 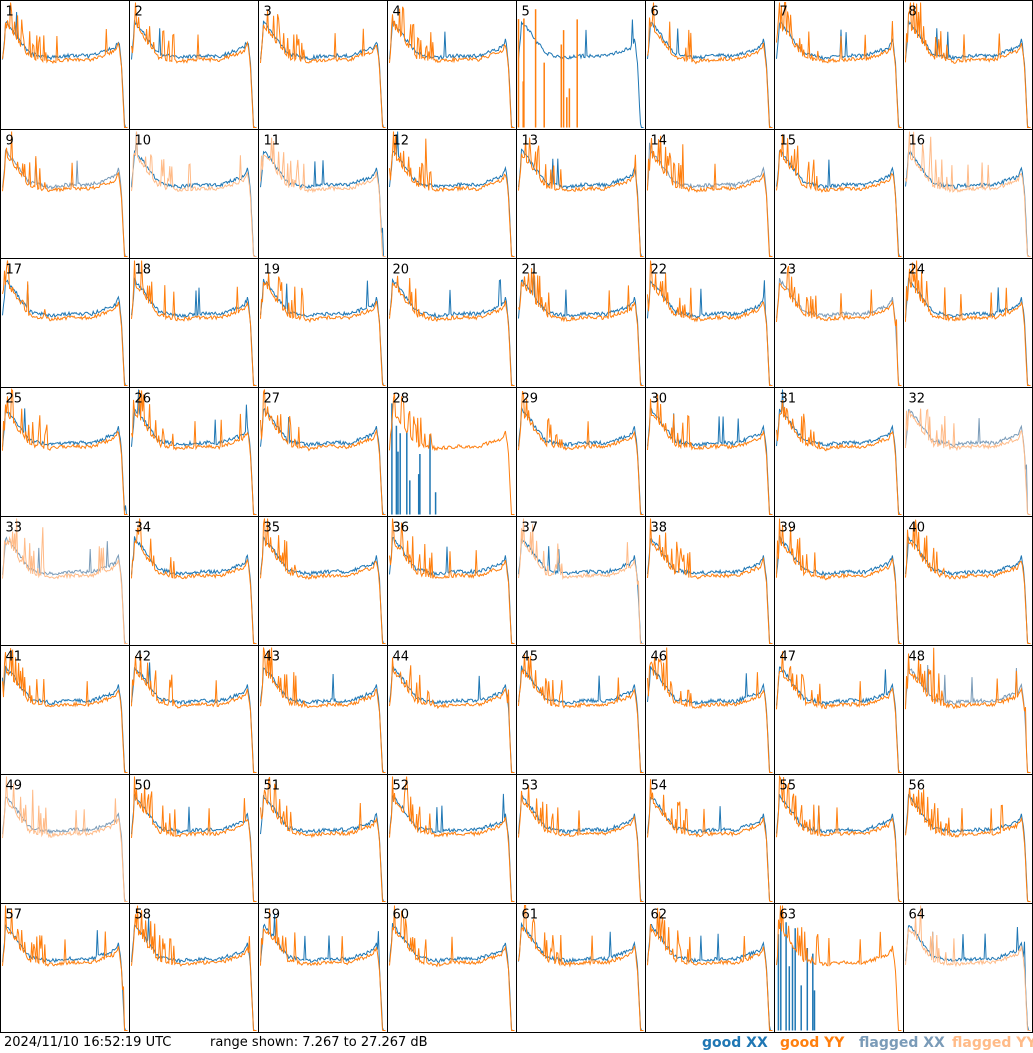 I want to click on panel-25: 25, so click(x=65, y=452).